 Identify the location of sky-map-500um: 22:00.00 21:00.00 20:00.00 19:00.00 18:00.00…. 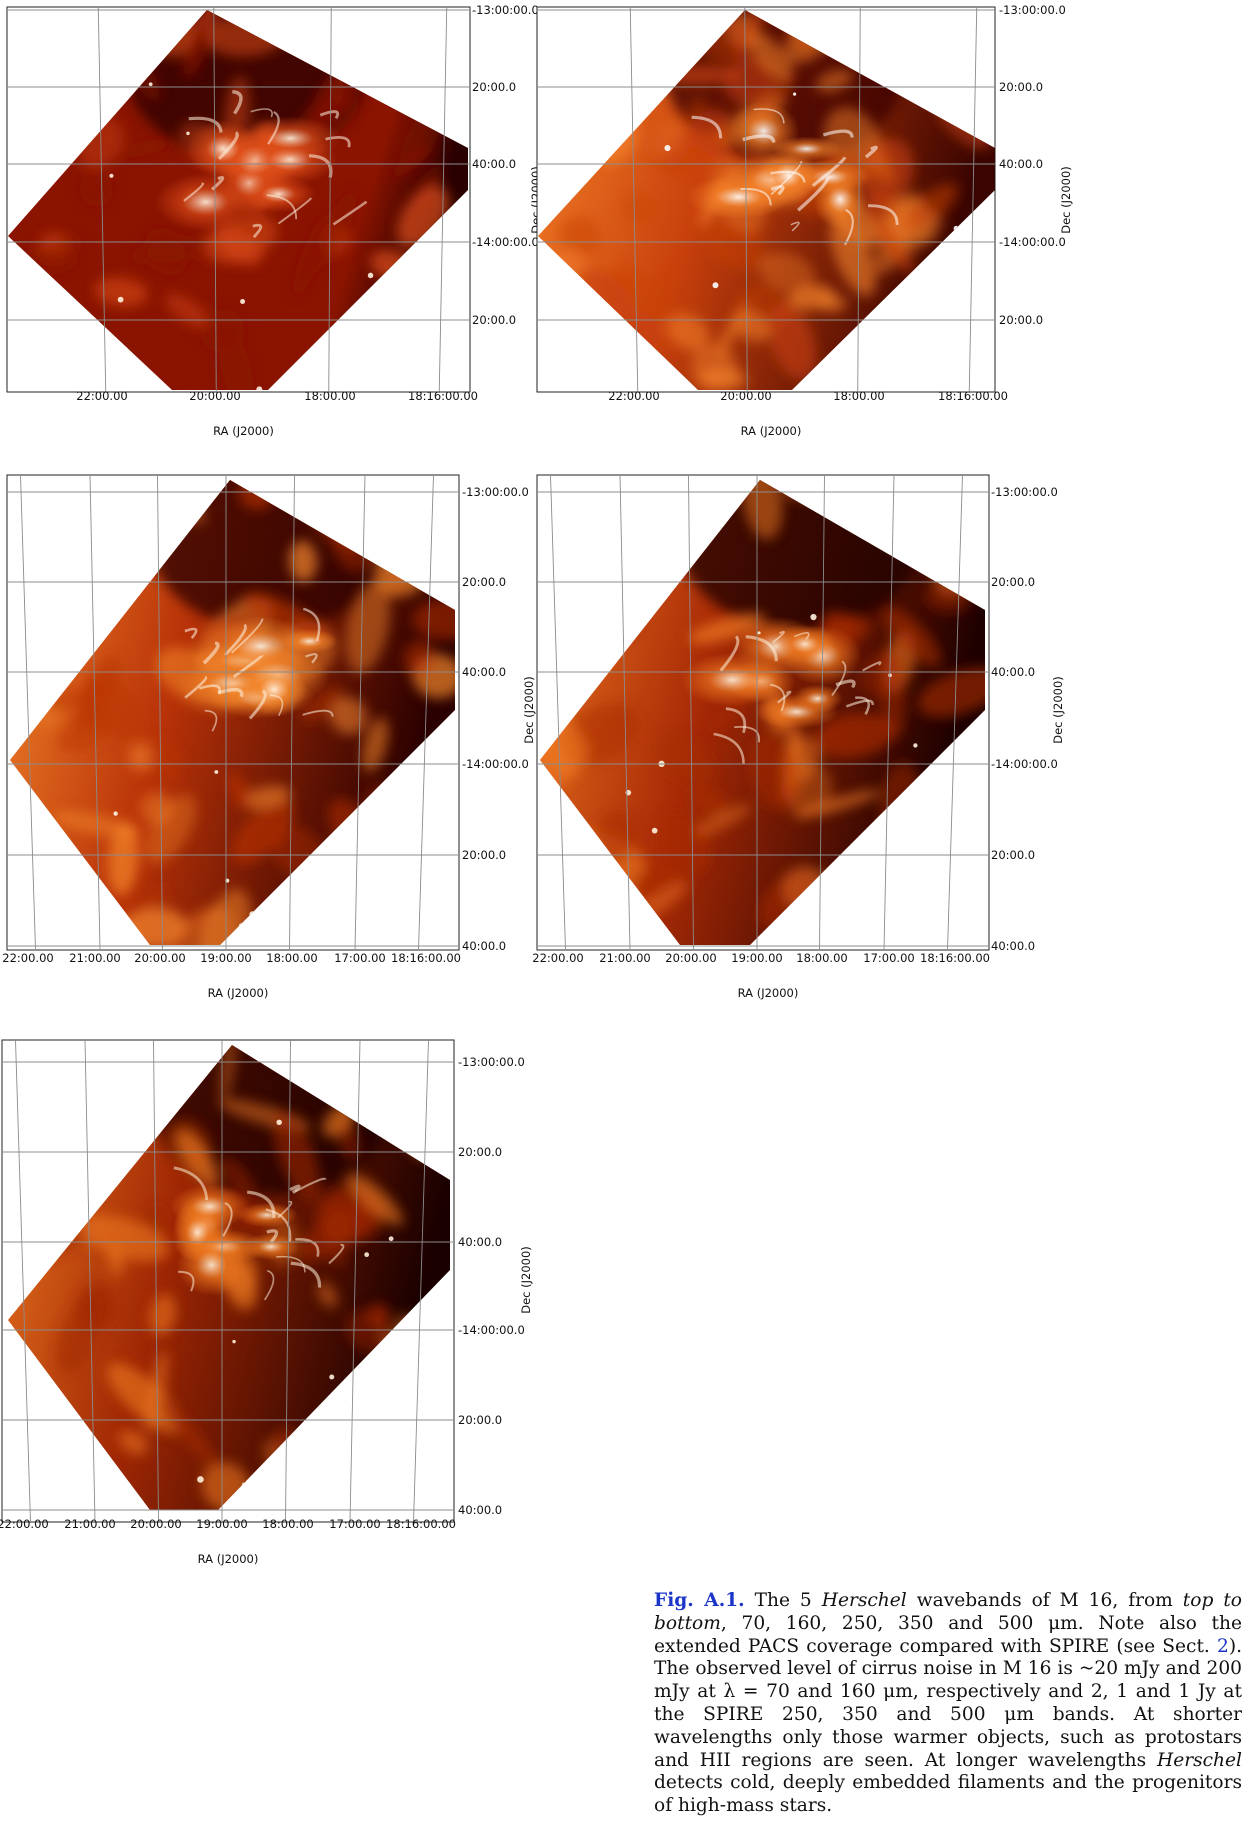
(266, 1302).